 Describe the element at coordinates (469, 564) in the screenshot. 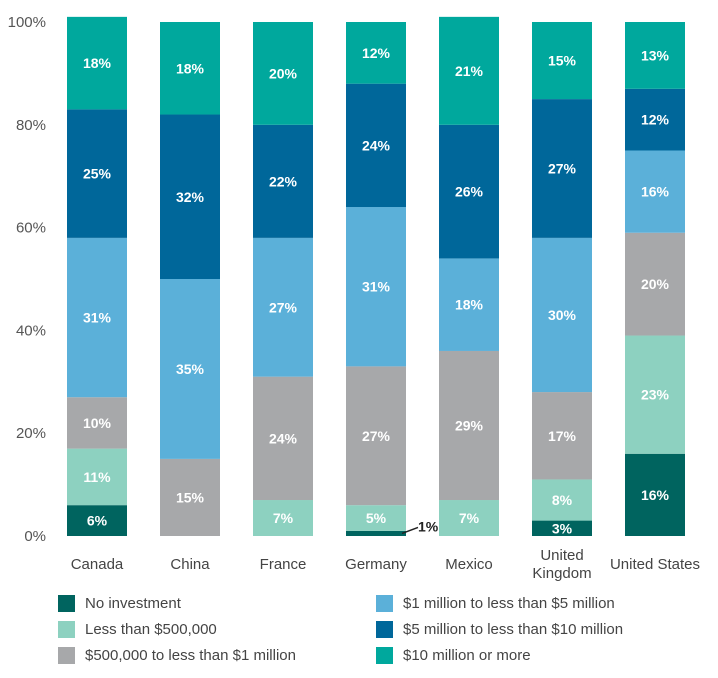

I see `x-category-label: Mexico` at that location.